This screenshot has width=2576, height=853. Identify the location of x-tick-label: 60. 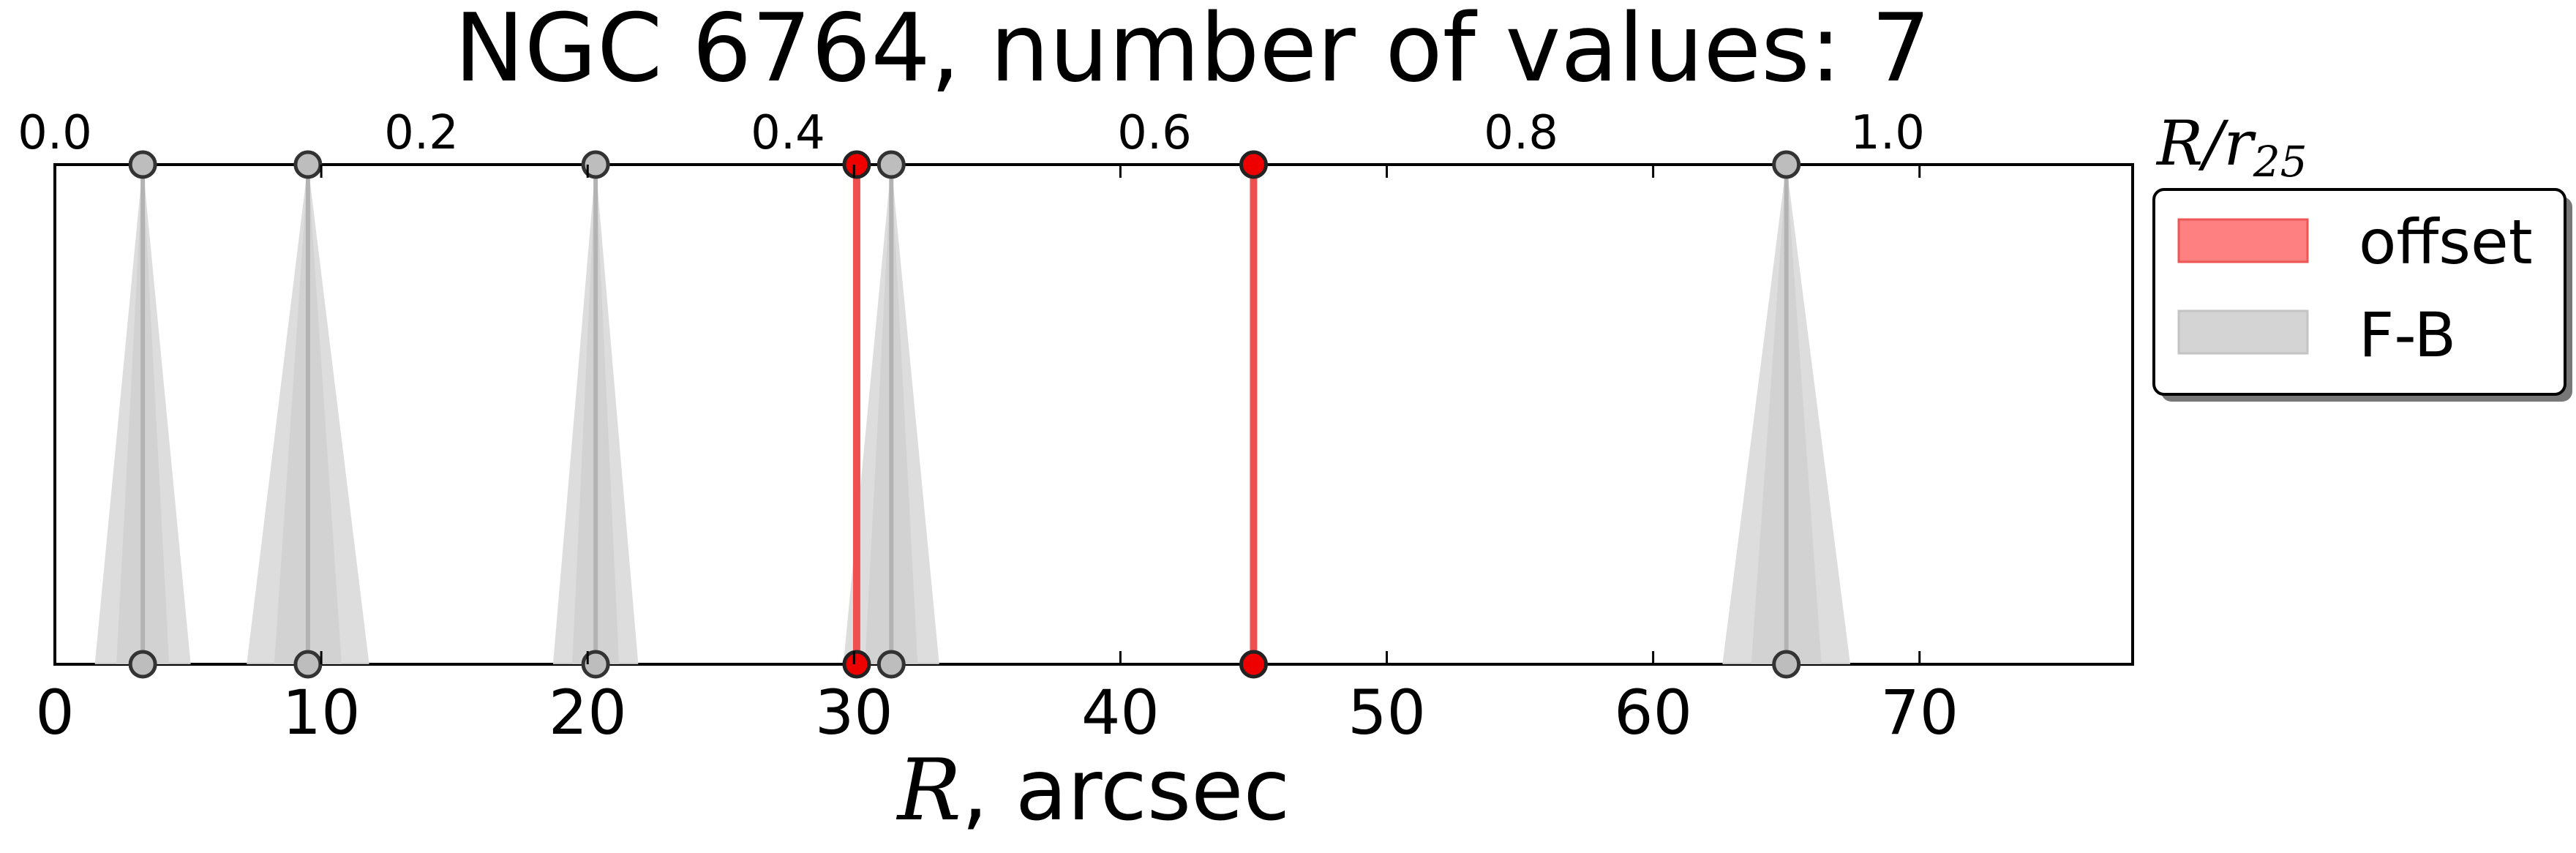
(1653, 712).